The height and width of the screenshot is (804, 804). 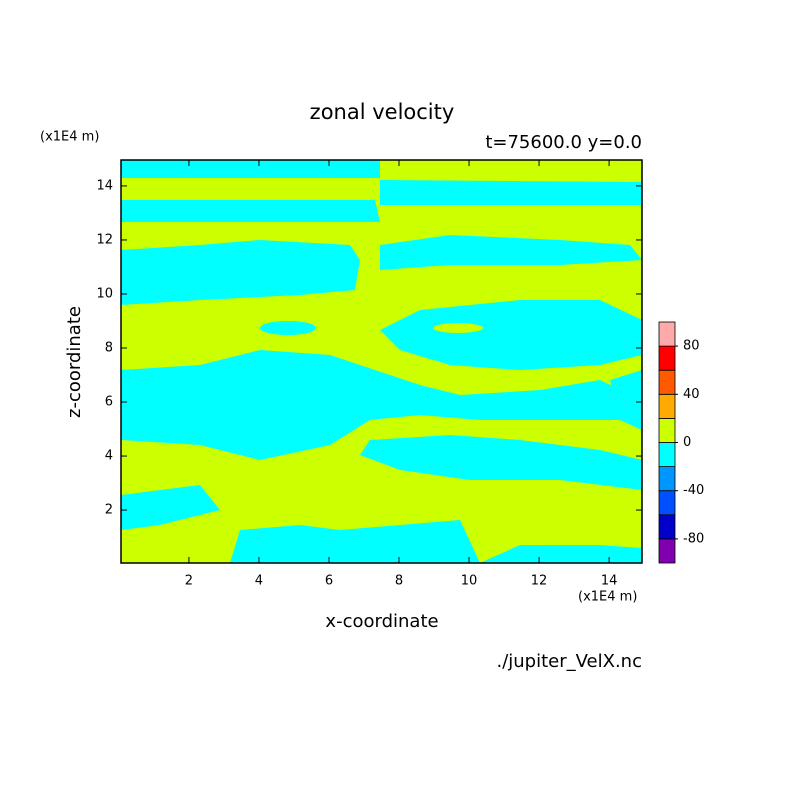 What do you see at coordinates (109, 510) in the screenshot?
I see `y-tick-label: 2` at bounding box center [109, 510].